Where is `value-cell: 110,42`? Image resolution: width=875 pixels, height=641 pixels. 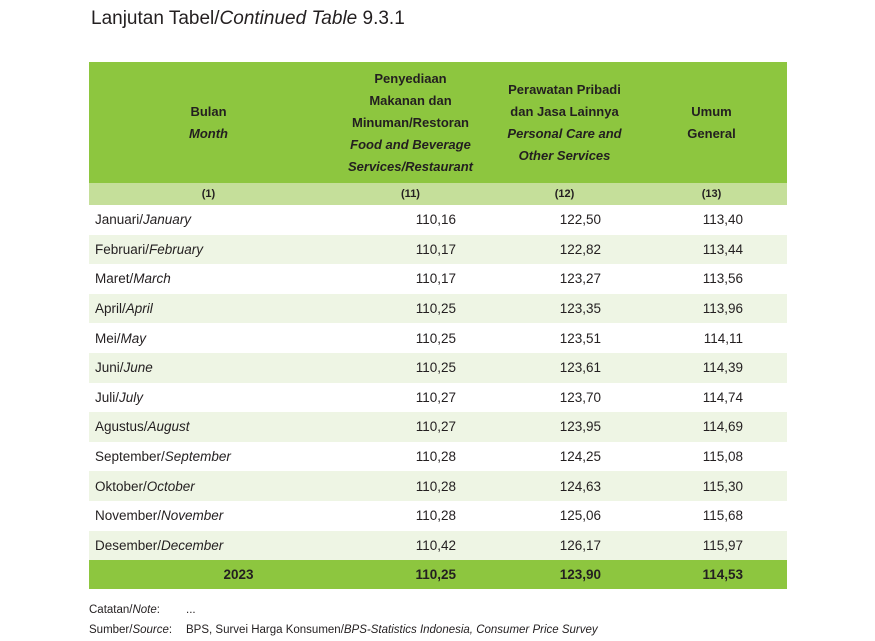 value-cell: 110,42 is located at coordinates (410, 545).